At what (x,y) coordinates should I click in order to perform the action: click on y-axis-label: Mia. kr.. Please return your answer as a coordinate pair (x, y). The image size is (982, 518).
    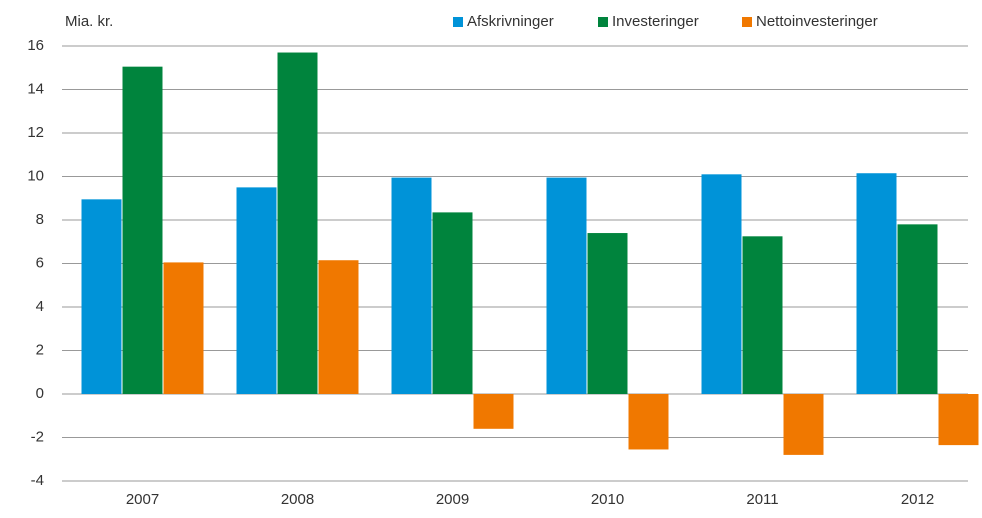
    Looking at the image, I should click on (89, 21).